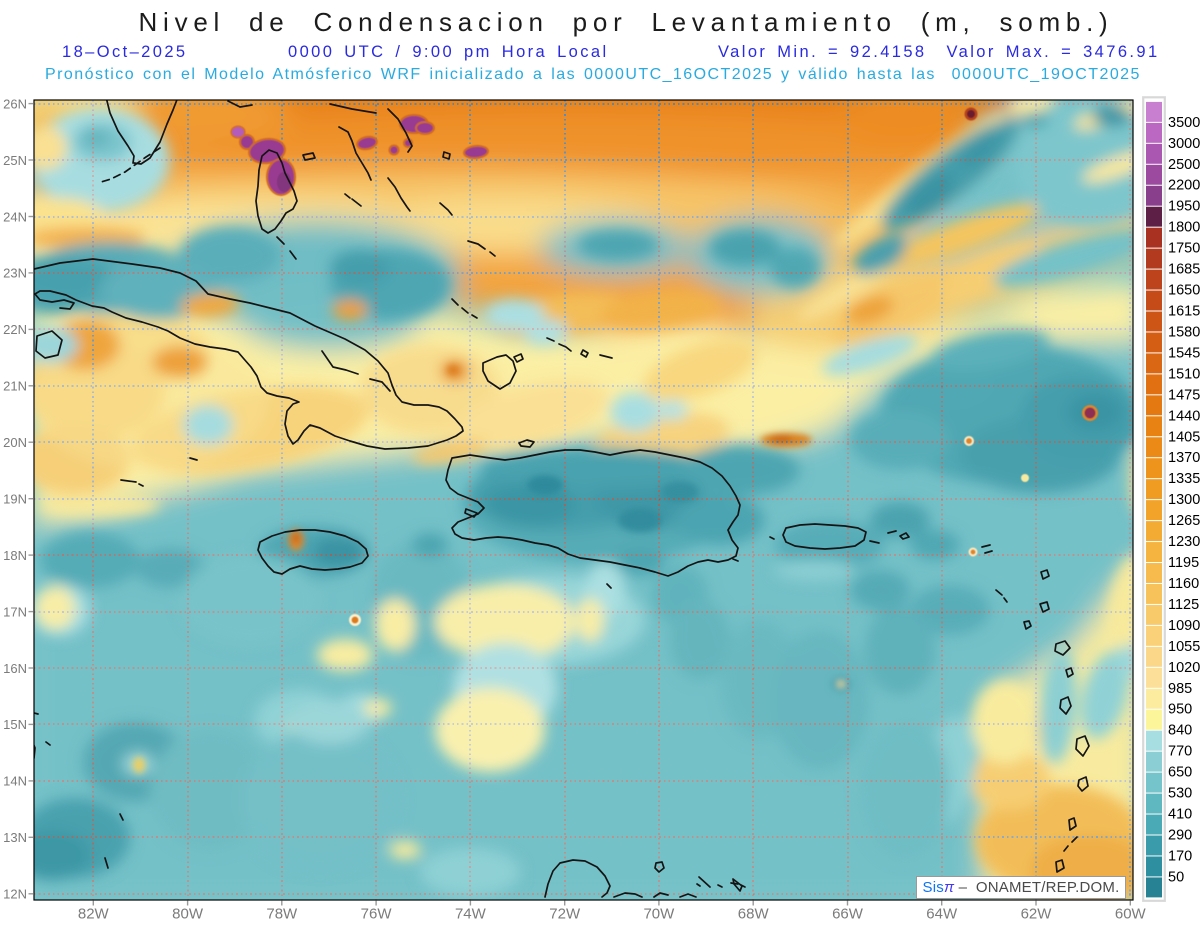 The width and height of the screenshot is (1200, 927). What do you see at coordinates (1184, 647) in the screenshot?
I see `svg-text: 1055` at bounding box center [1184, 647].